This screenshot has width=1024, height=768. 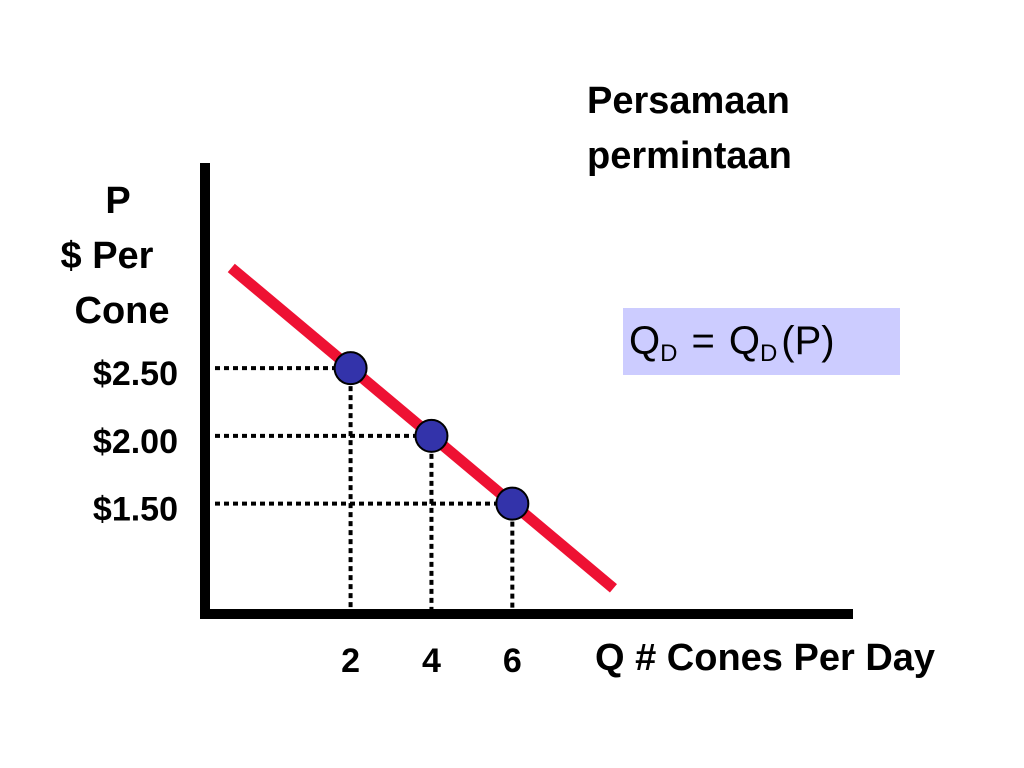 I want to click on eq-op: =, so click(x=702, y=341).